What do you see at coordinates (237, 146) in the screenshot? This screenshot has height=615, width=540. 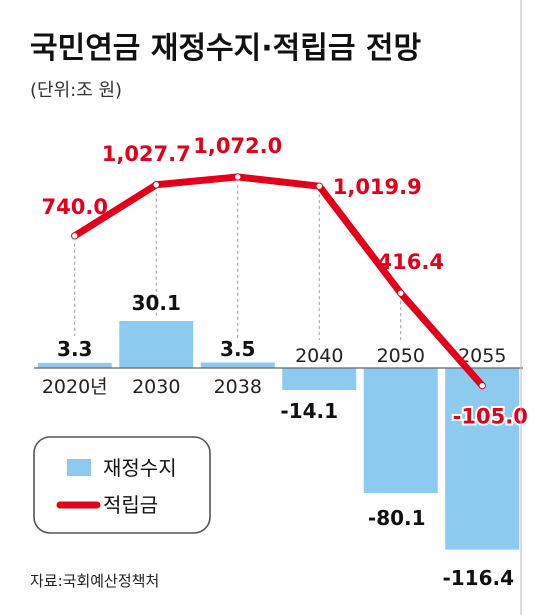 I see `line-value-label-2: 1,072.0` at bounding box center [237, 146].